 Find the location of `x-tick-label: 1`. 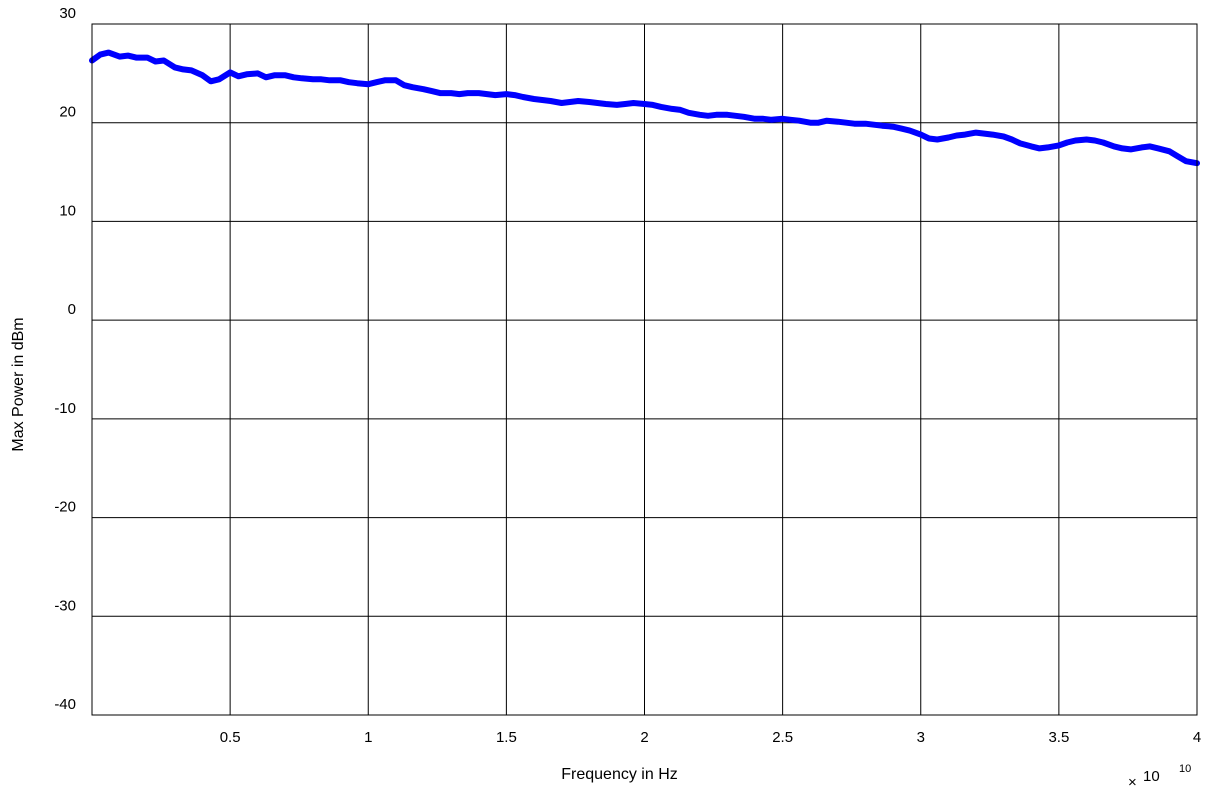

x-tick-label: 1 is located at coordinates (368, 737).